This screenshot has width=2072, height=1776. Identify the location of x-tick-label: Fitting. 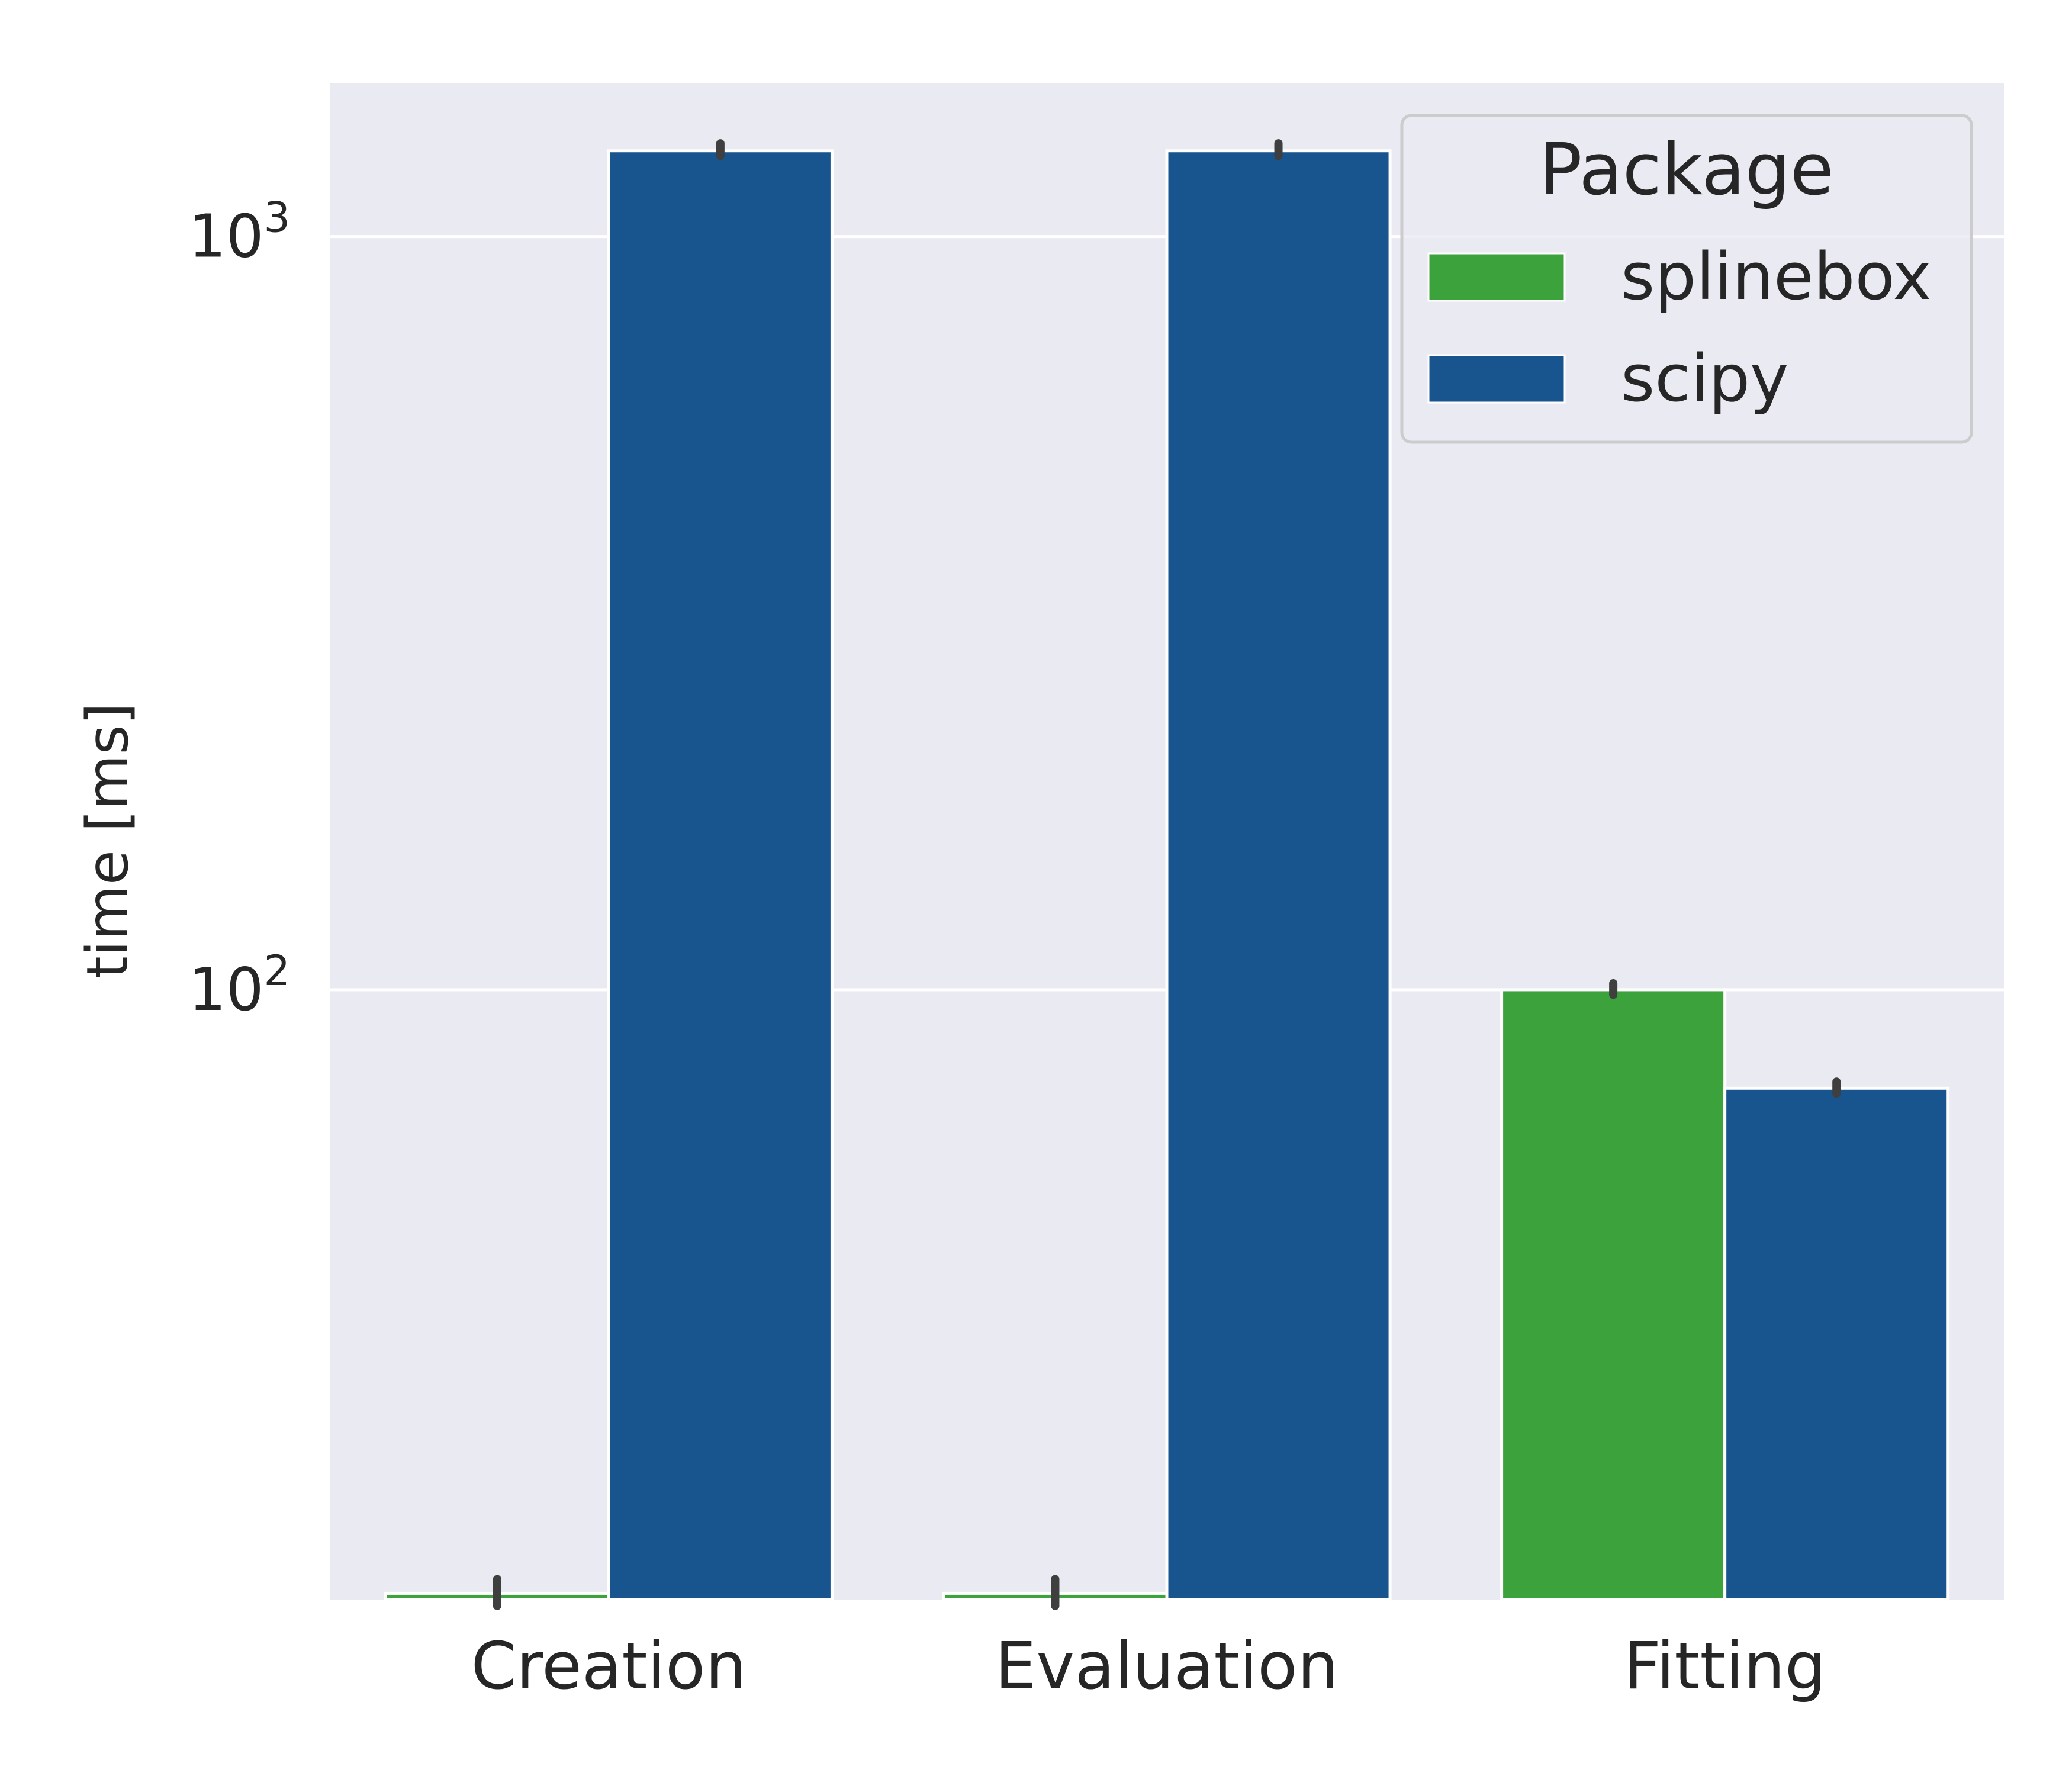
(1725, 1666).